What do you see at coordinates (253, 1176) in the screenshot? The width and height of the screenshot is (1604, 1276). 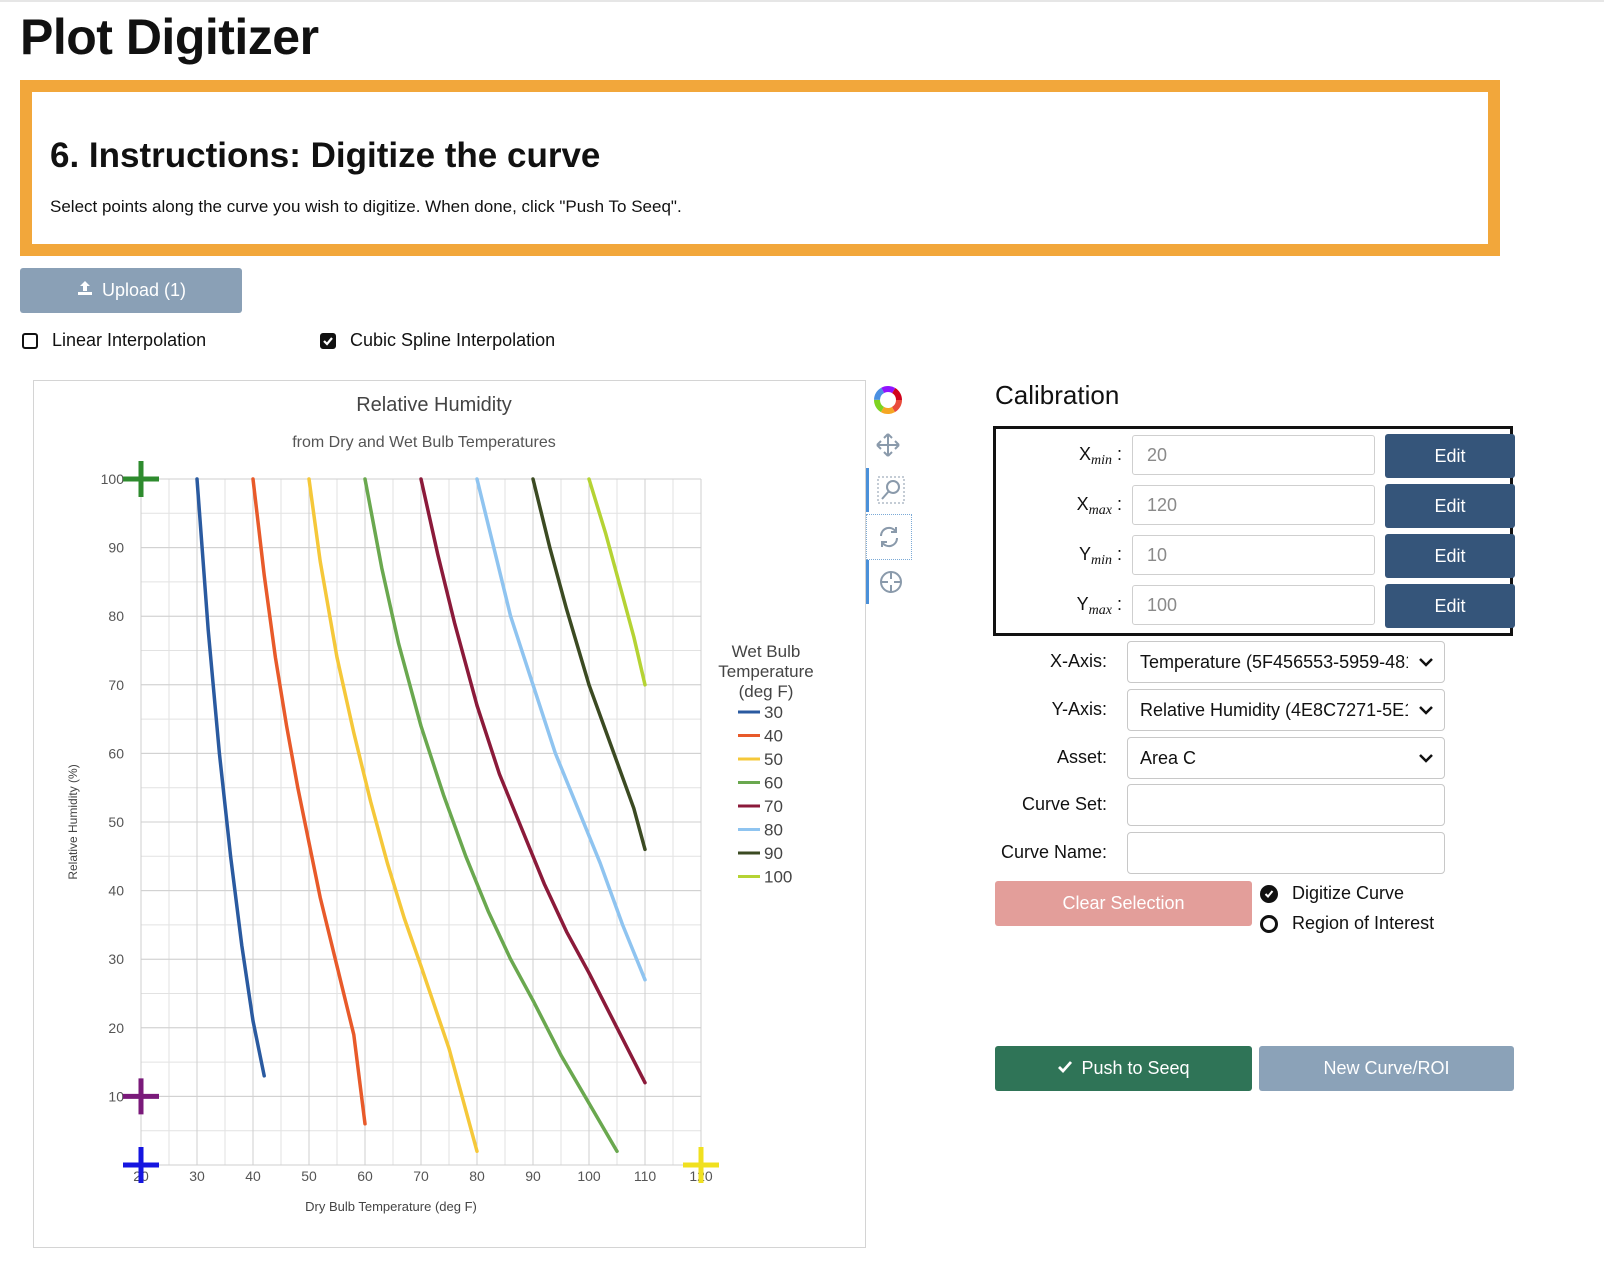 I see `x-tick-label: 40` at bounding box center [253, 1176].